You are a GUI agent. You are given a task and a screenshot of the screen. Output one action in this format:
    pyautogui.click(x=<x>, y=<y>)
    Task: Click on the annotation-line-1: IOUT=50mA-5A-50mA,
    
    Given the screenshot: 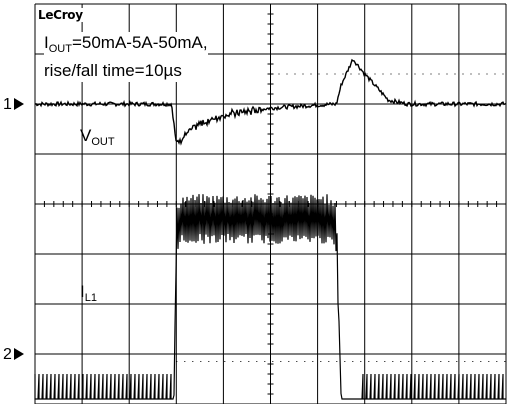 What is the action you would take?
    pyautogui.click(x=126, y=44)
    